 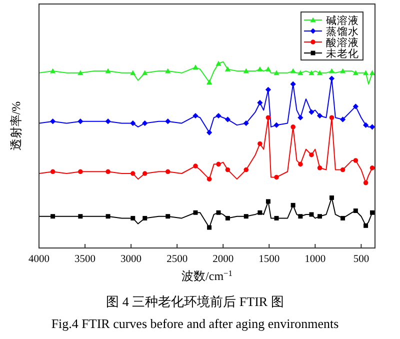 What do you see at coordinates (342, 42) in the screenshot?
I see `legend-label: 酸溶液` at bounding box center [342, 42].